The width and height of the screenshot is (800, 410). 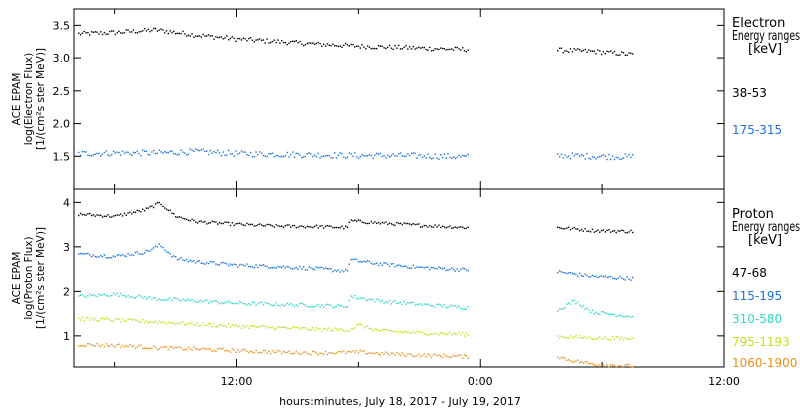 What do you see at coordinates (62, 156) in the screenshot?
I see `electron-y-tick-label: 1.5` at bounding box center [62, 156].